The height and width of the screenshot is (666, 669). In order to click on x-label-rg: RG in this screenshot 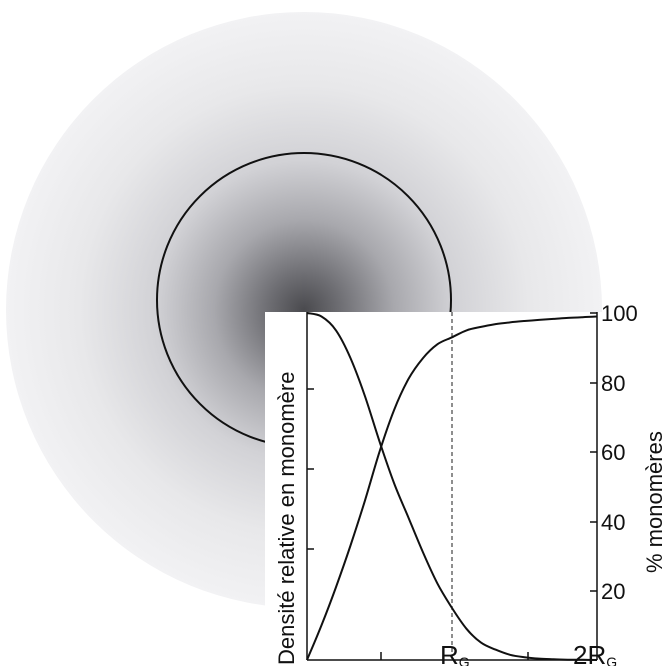, I will do `click(455, 653)`.